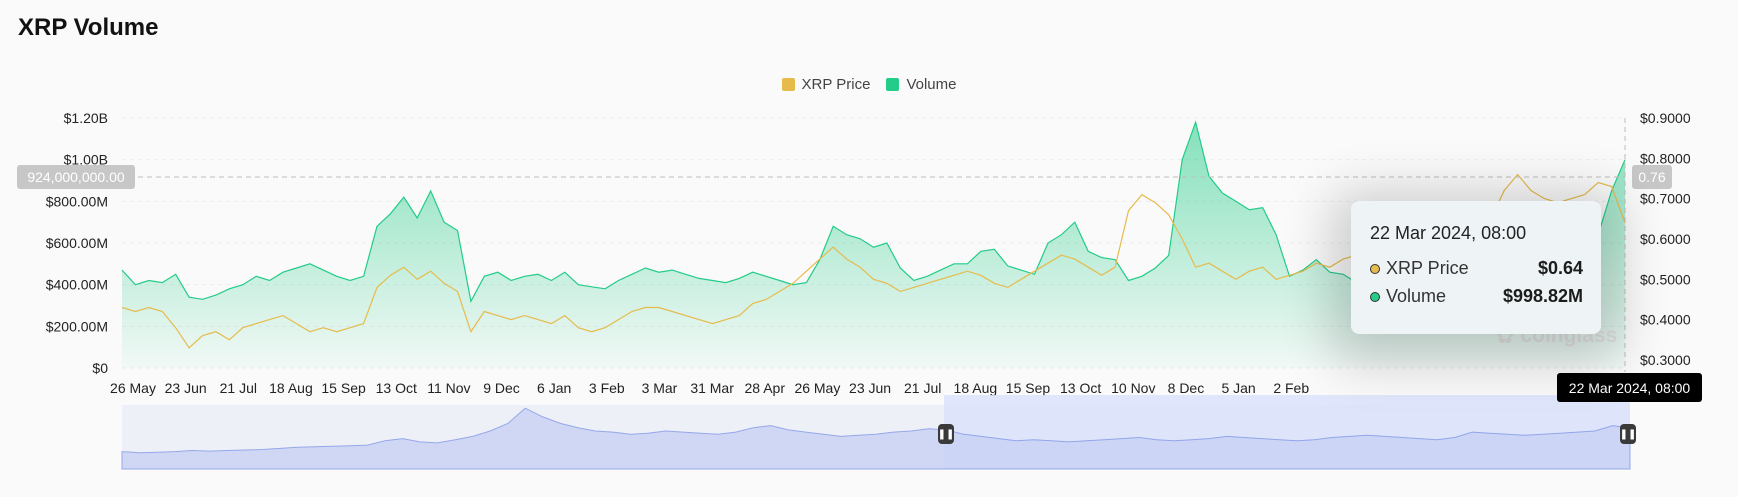  I want to click on y-right-tick-label: $0.6000, so click(1665, 239).